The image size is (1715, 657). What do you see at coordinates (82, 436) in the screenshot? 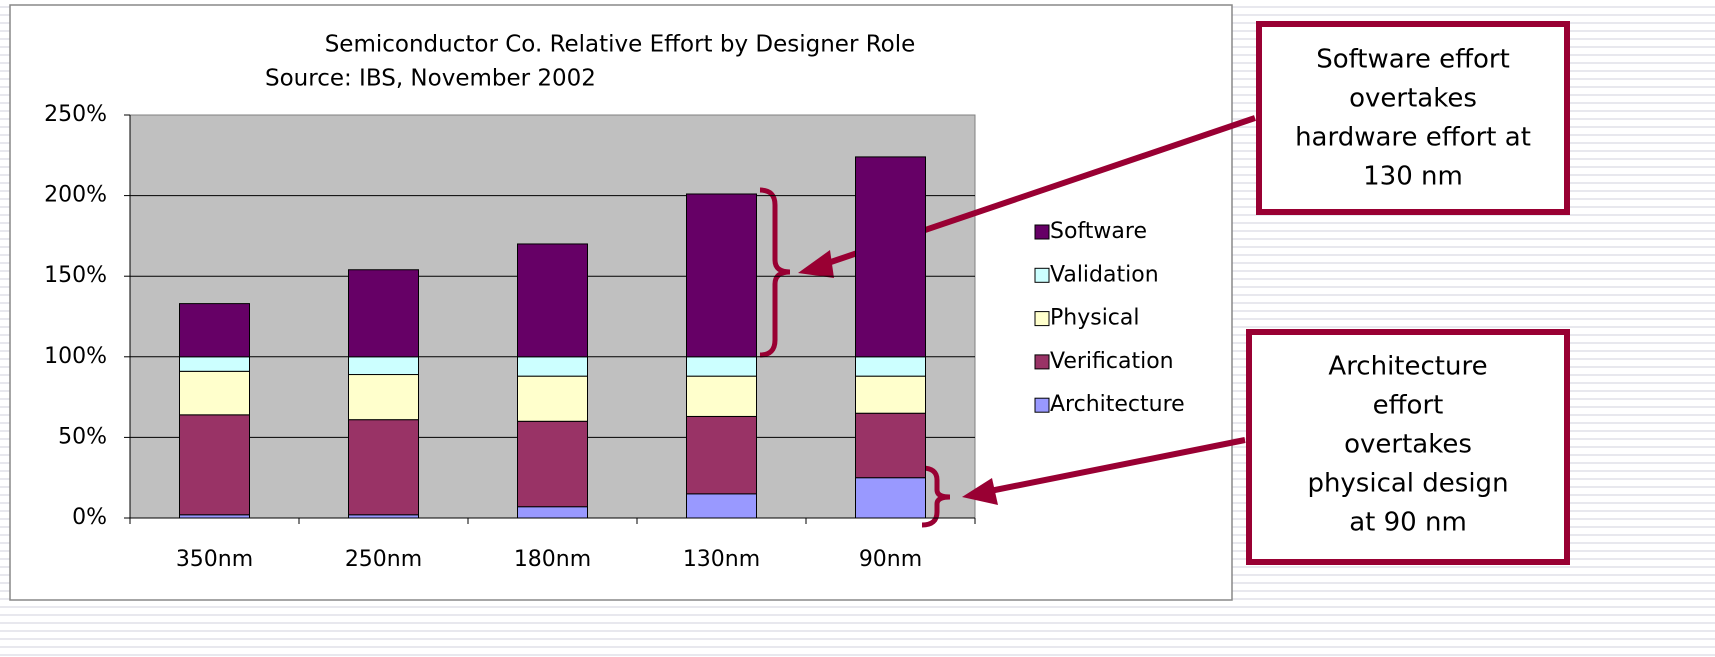
I see `y-tick-label: 50%` at bounding box center [82, 436].